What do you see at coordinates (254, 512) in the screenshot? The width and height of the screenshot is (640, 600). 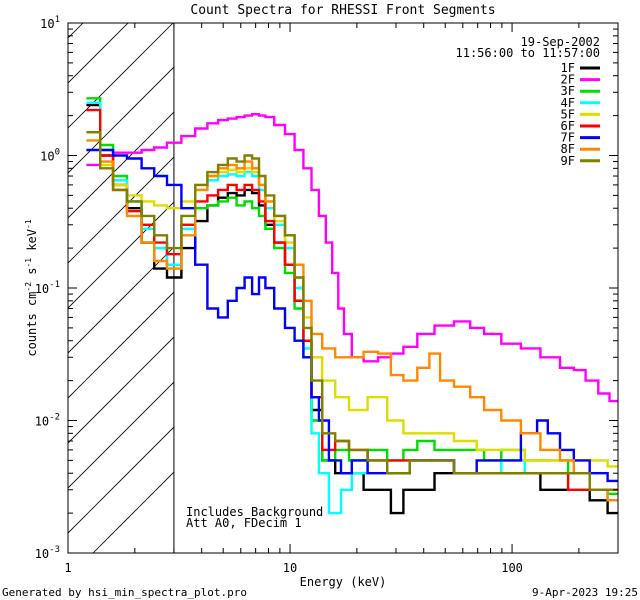 I see `annotation-background: Includes Background` at bounding box center [254, 512].